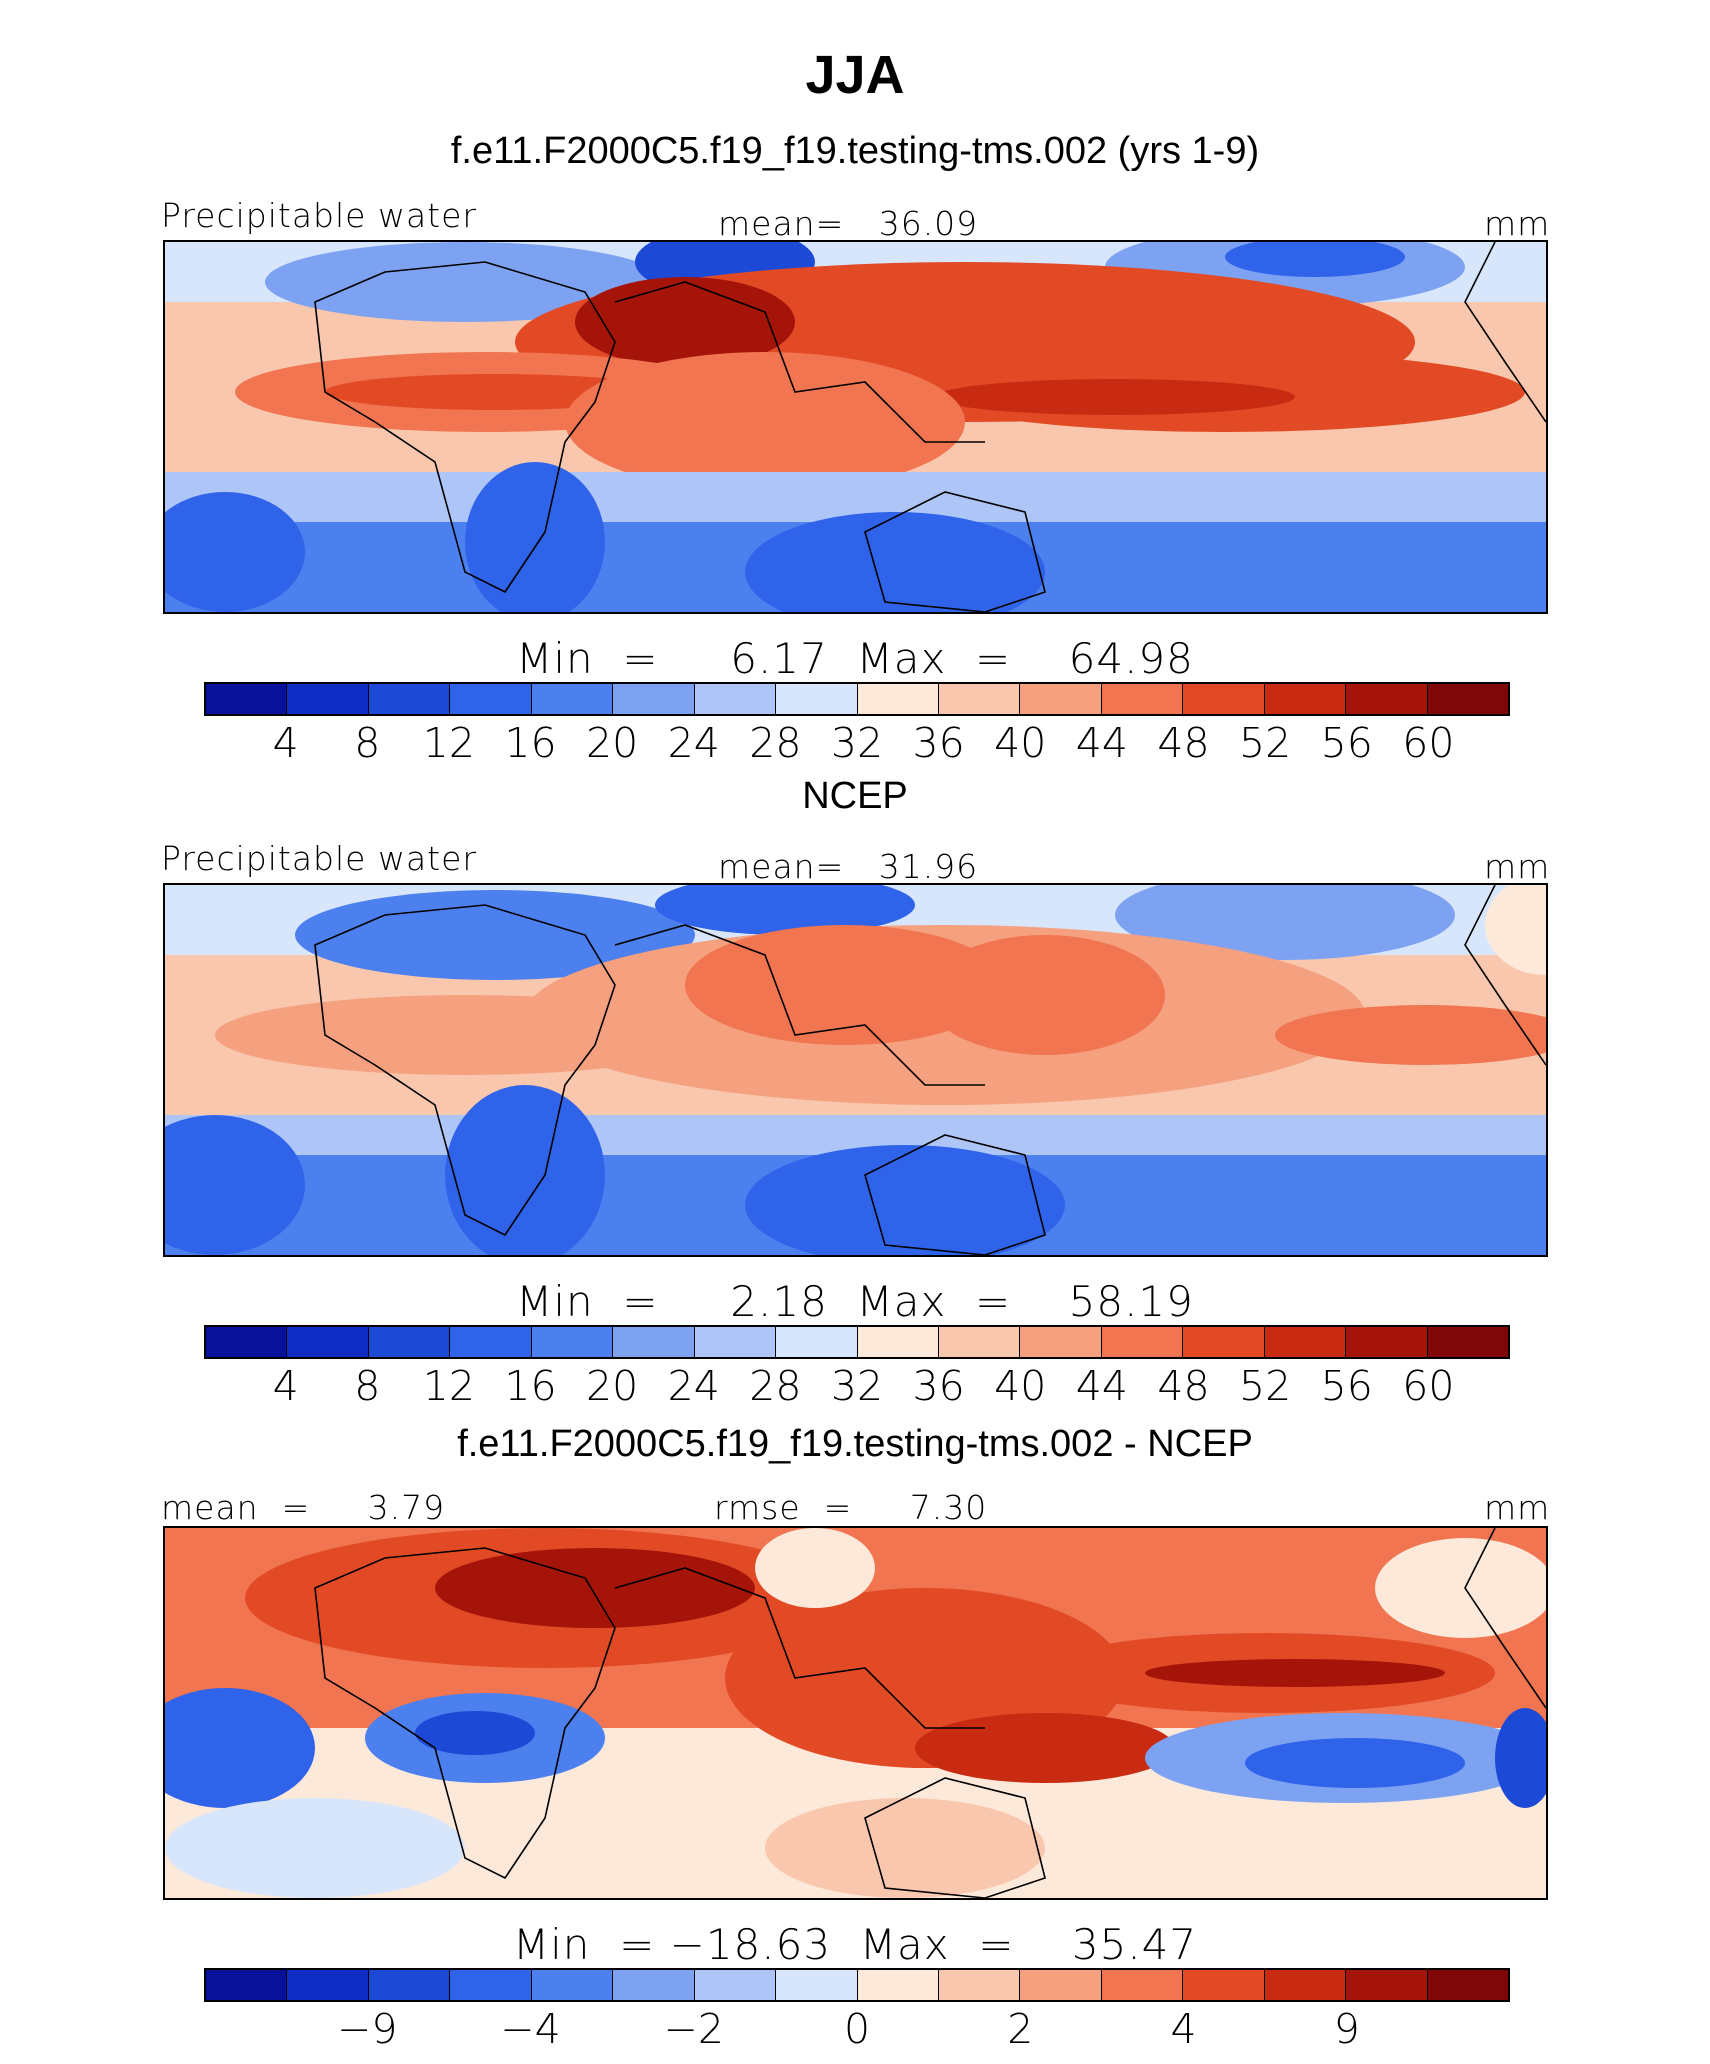 The width and height of the screenshot is (1710, 2064). I want to click on colorbar-tick-label: −2, so click(693, 2029).